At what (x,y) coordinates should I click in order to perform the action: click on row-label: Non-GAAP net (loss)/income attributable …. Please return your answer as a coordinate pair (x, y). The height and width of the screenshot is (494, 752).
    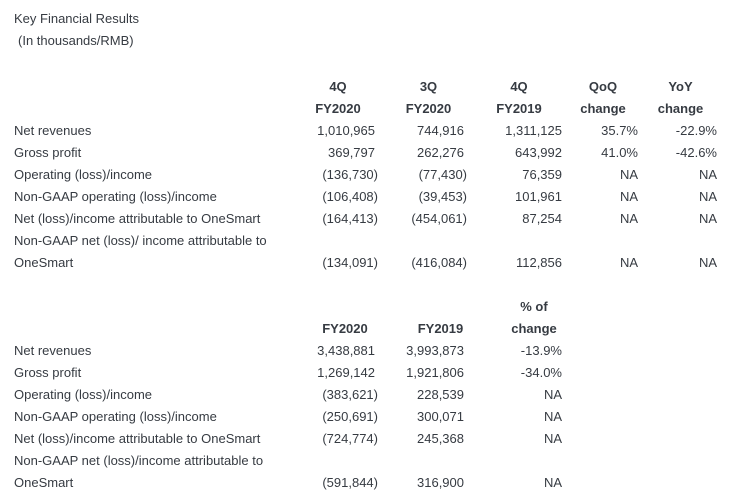
    Looking at the image, I should click on (139, 460).